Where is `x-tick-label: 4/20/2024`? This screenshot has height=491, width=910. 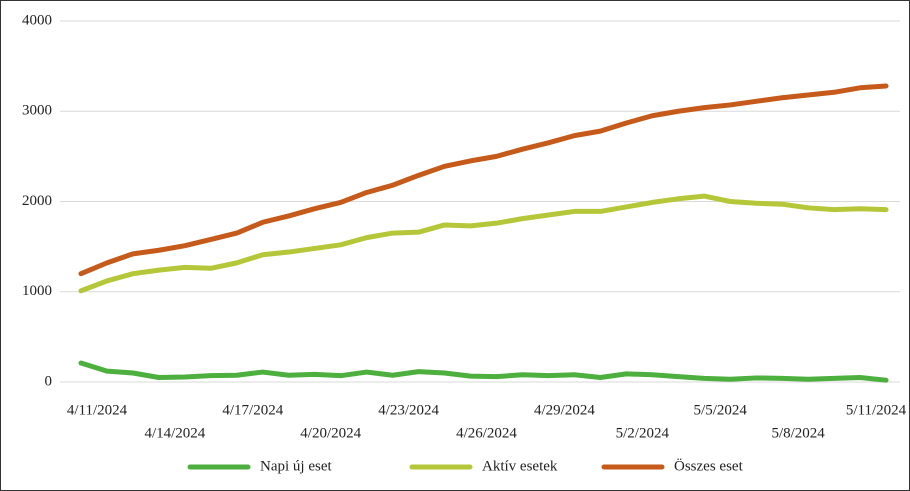
x-tick-label: 4/20/2024 is located at coordinates (330, 433).